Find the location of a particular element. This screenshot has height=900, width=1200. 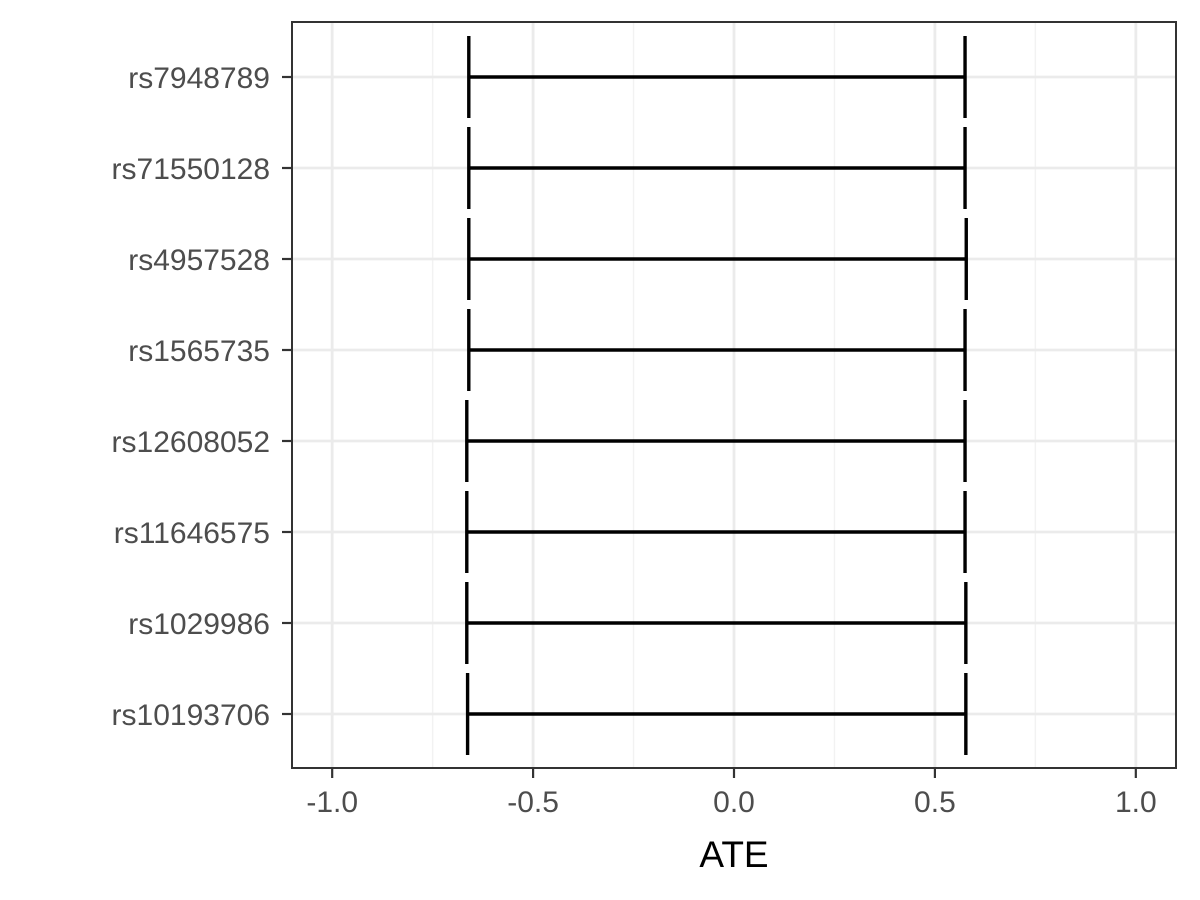

interval-rs11646575 is located at coordinates (716, 532).